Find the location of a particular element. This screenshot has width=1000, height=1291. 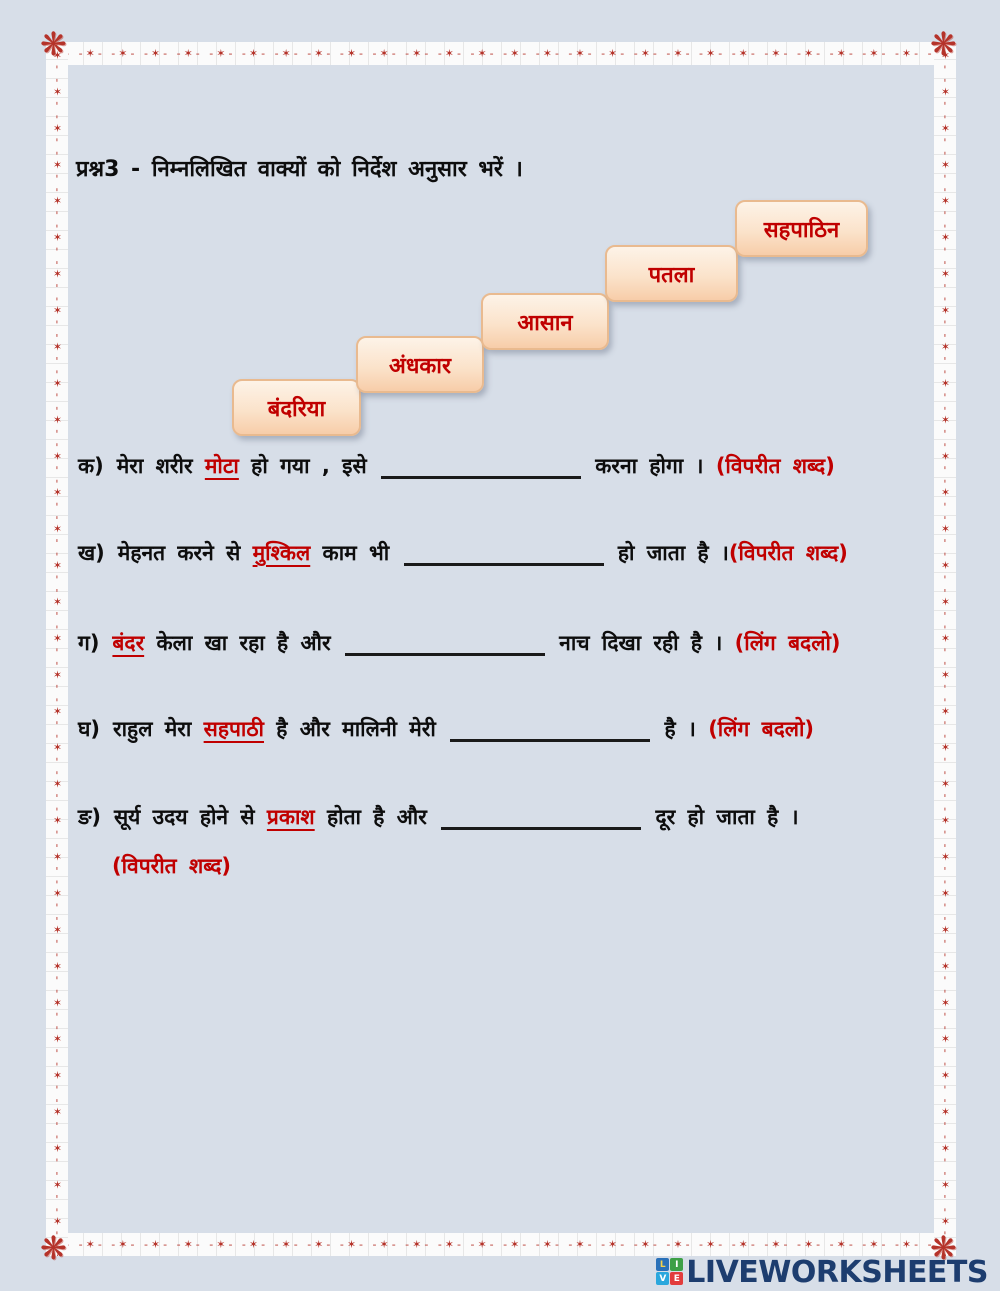

question-text: है । is located at coordinates (680, 729).